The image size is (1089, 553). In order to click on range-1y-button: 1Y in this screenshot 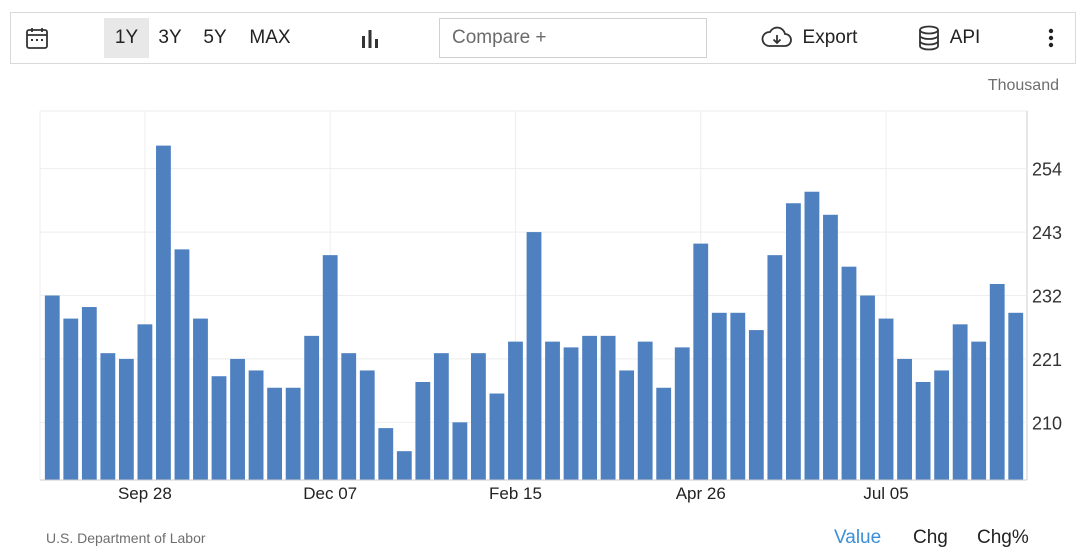, I will do `click(126, 38)`.